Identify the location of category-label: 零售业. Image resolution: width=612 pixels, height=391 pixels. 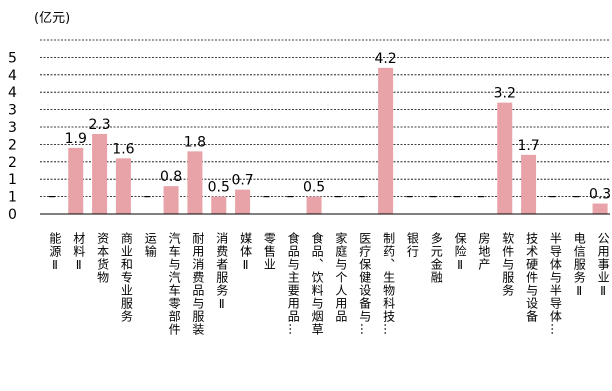
(269, 251).